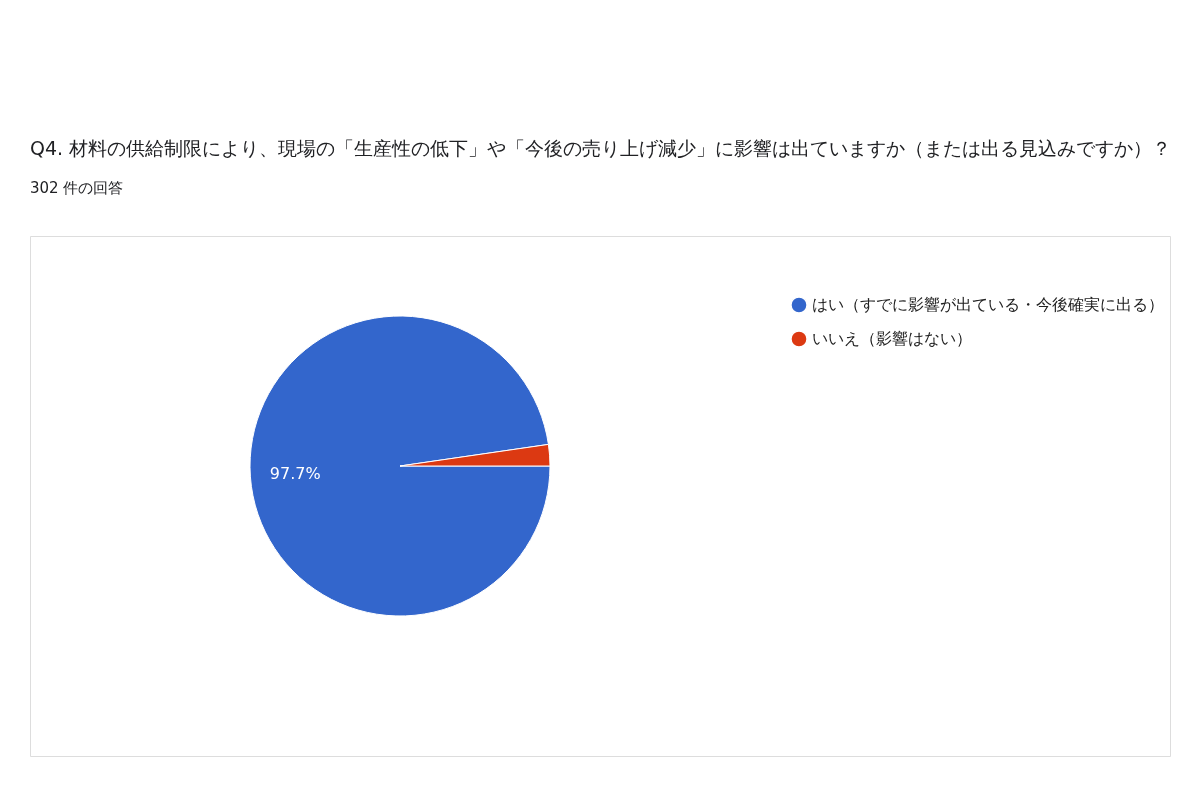  What do you see at coordinates (988, 304) in the screenshot?
I see `legend-label: はい（すでに影響が出ている・今後確実に出る）` at bounding box center [988, 304].